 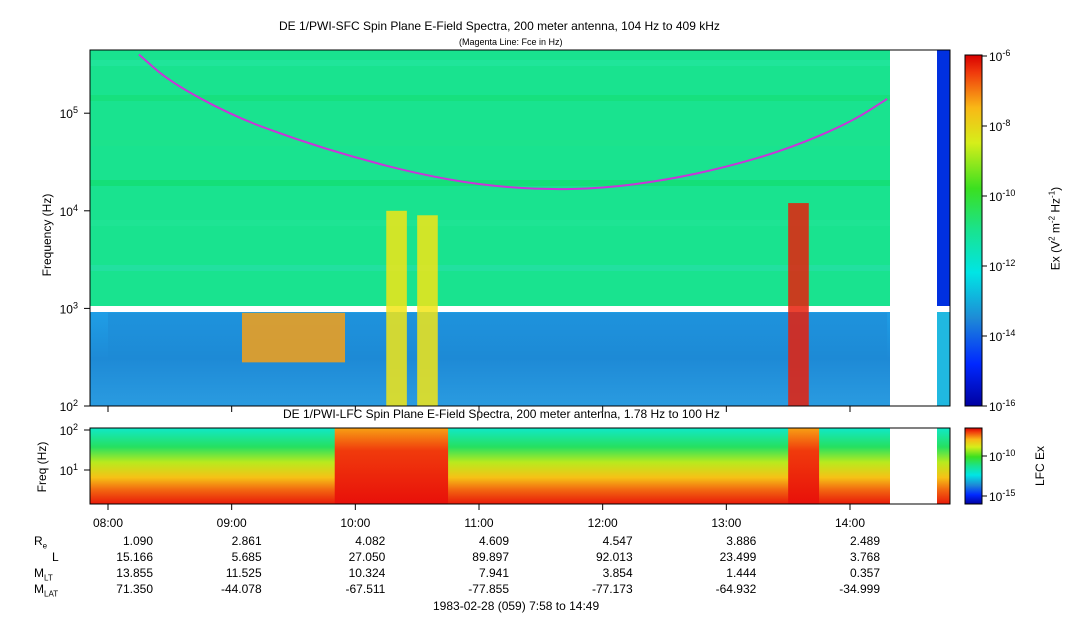 What do you see at coordinates (1040, 466) in the screenshot?
I see `lfc-colorbar-label: LFC Ex` at bounding box center [1040, 466].